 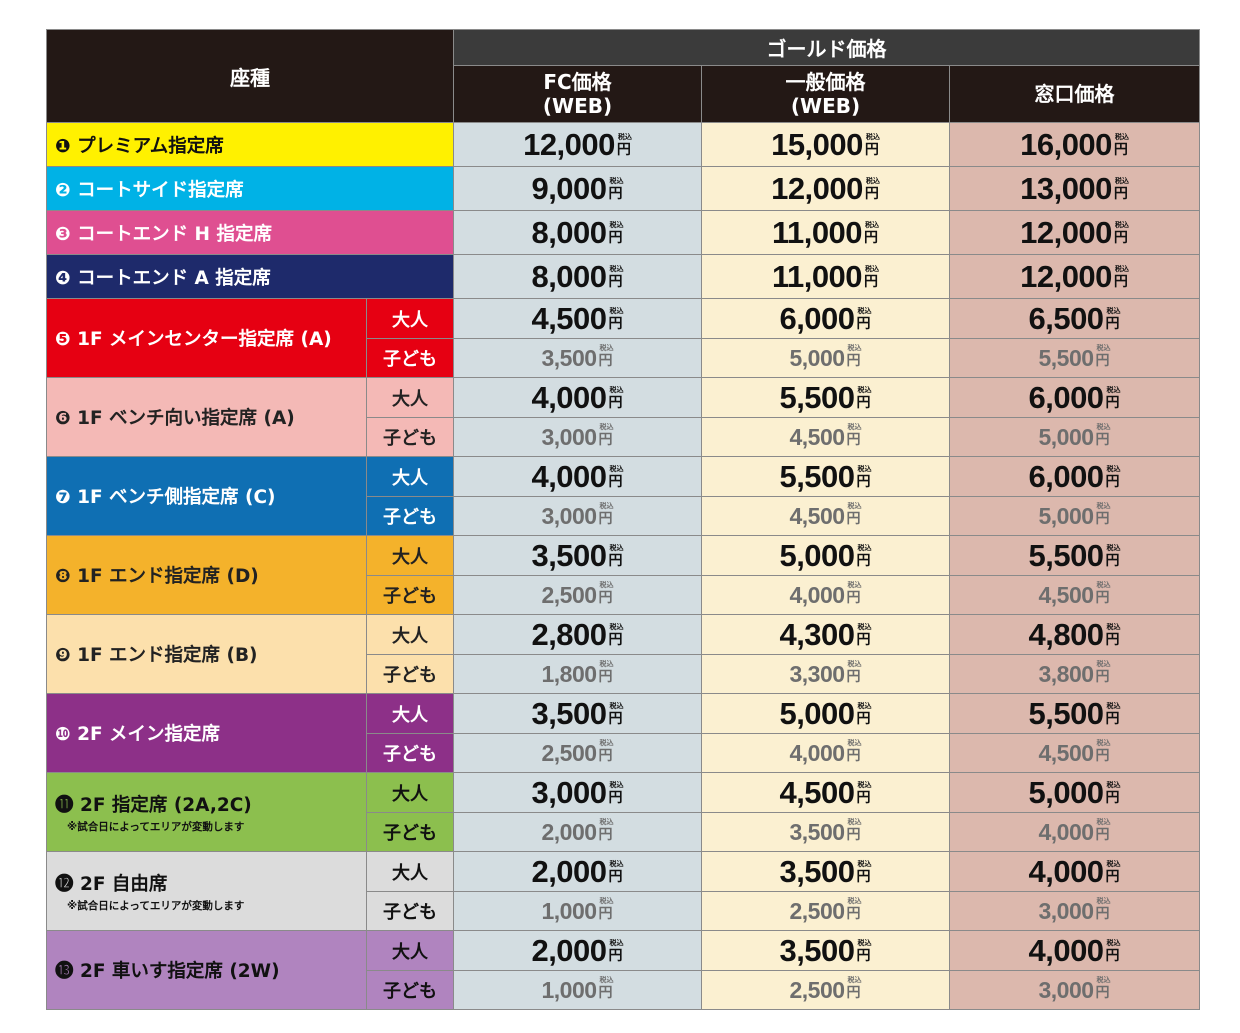 I want to click on price-value: 4,300, so click(x=817, y=634).